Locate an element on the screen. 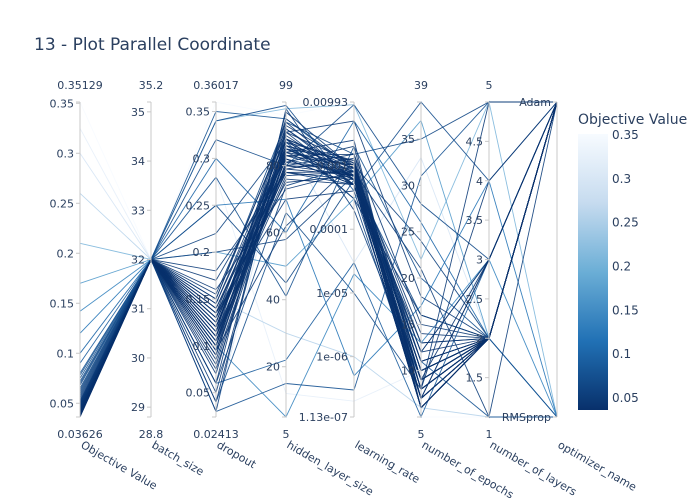 The width and height of the screenshot is (700, 500). tick-label: Adam is located at coordinates (535, 102).